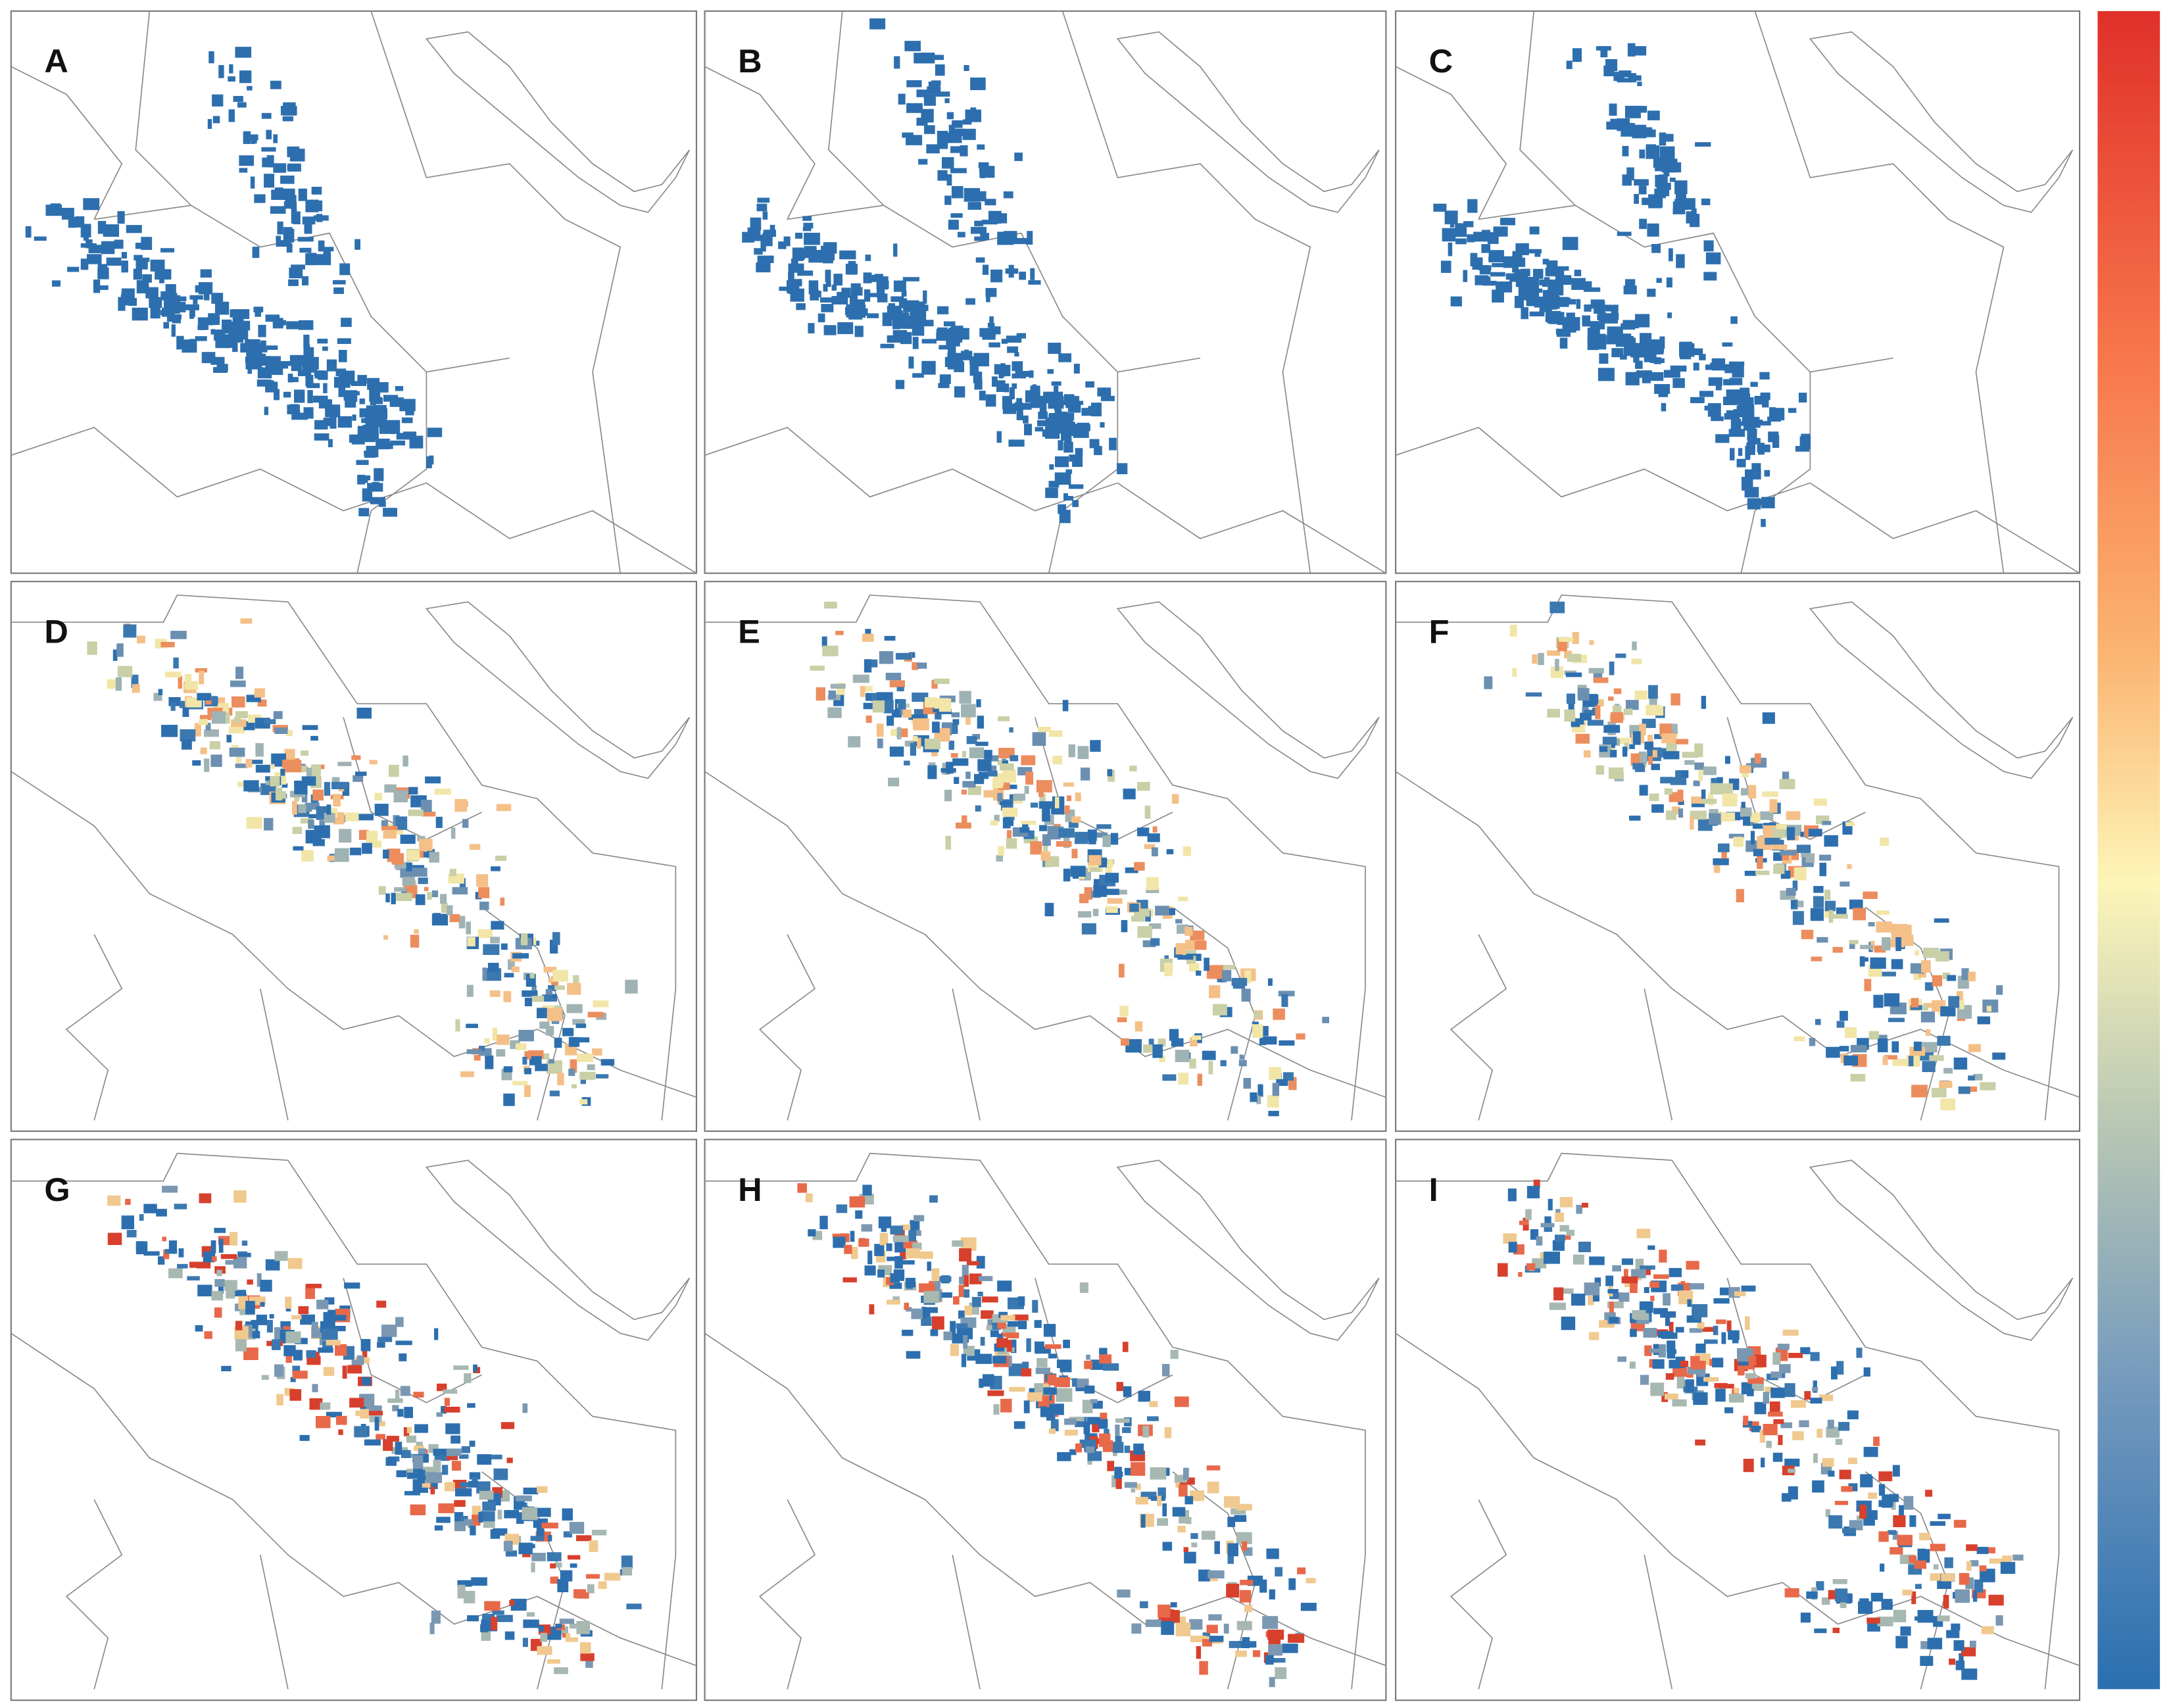  I want to click on panel-frame, so click(1045, 1419).